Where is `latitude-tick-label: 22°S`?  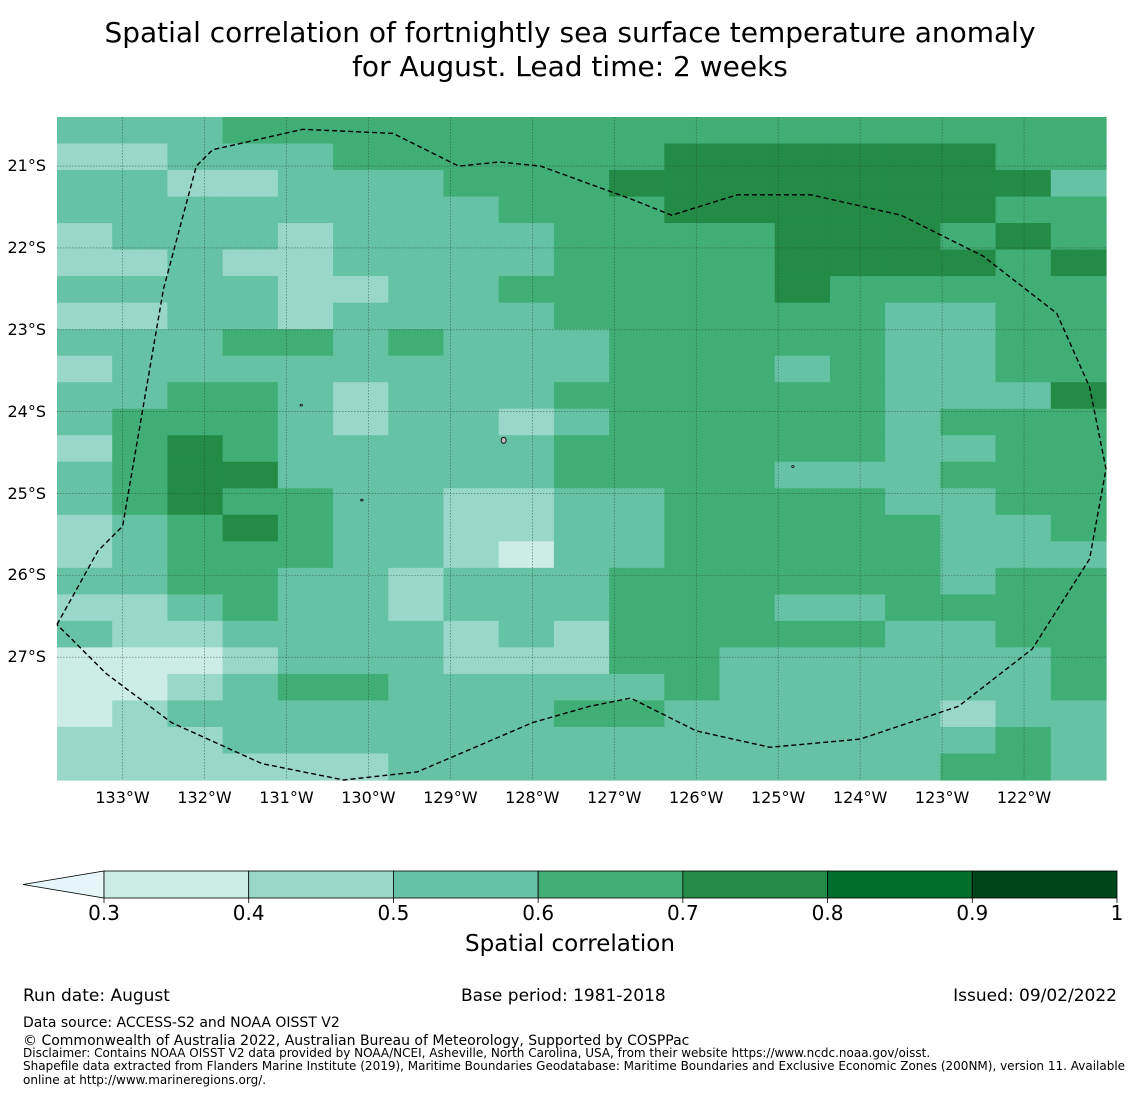 latitude-tick-label: 22°S is located at coordinates (26, 247).